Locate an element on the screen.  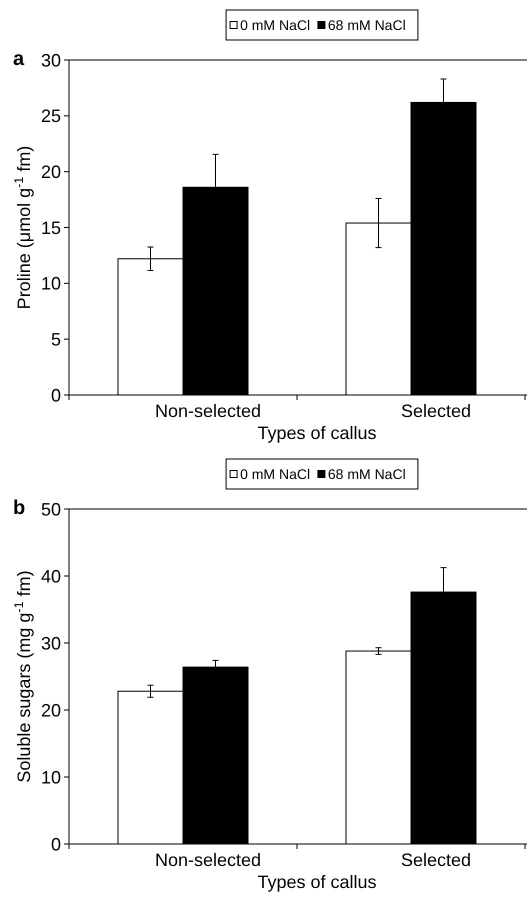
chart-title: b is located at coordinates (19, 508).